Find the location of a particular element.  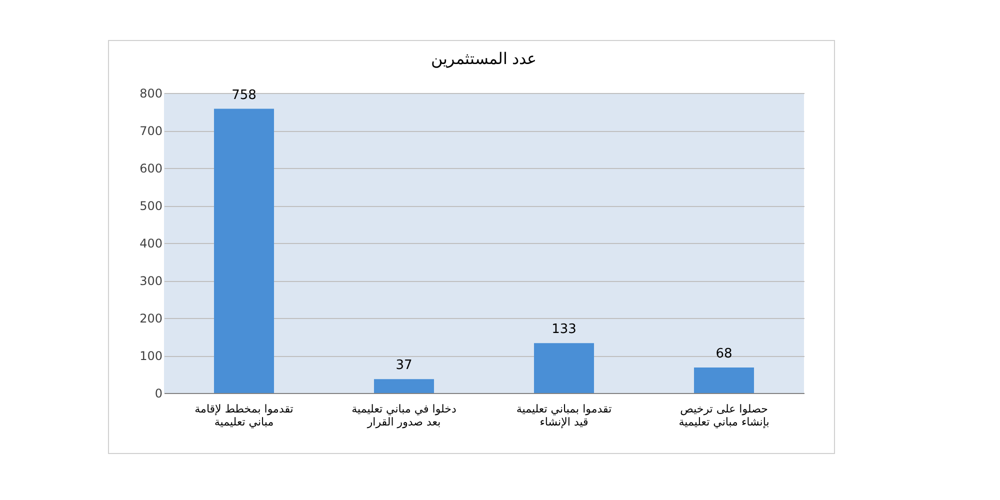

y-tick-label: 600 is located at coordinates (151, 169).